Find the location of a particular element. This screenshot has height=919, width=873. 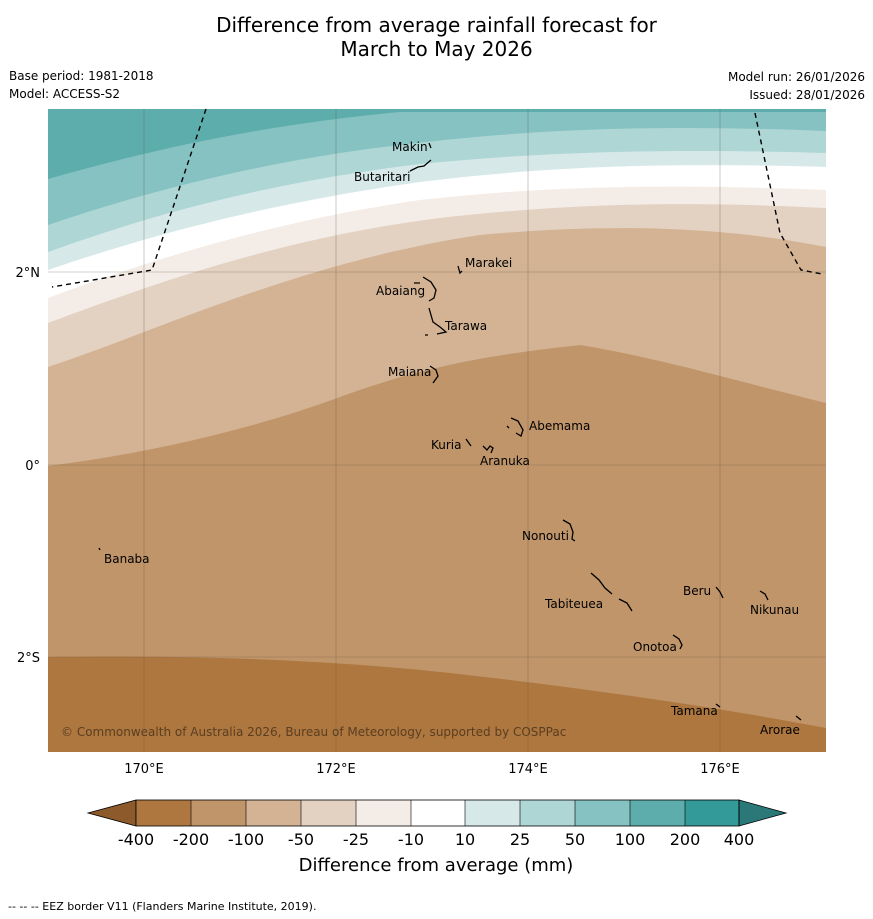

label-maiana: Maiana is located at coordinates (409, 372).